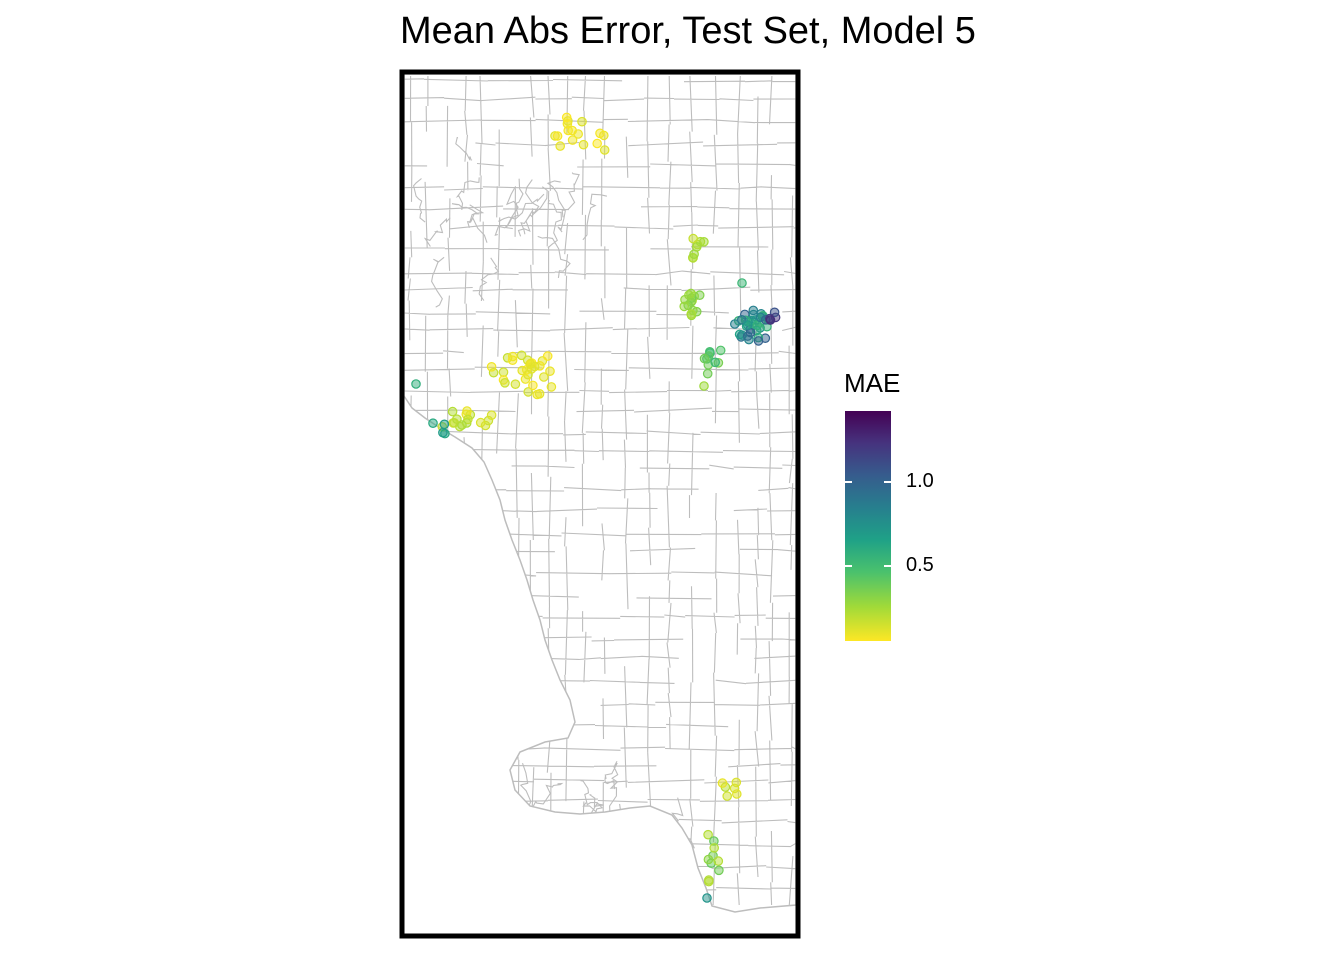 The width and height of the screenshot is (1344, 960). I want to click on legend-title: MAE, so click(872, 383).